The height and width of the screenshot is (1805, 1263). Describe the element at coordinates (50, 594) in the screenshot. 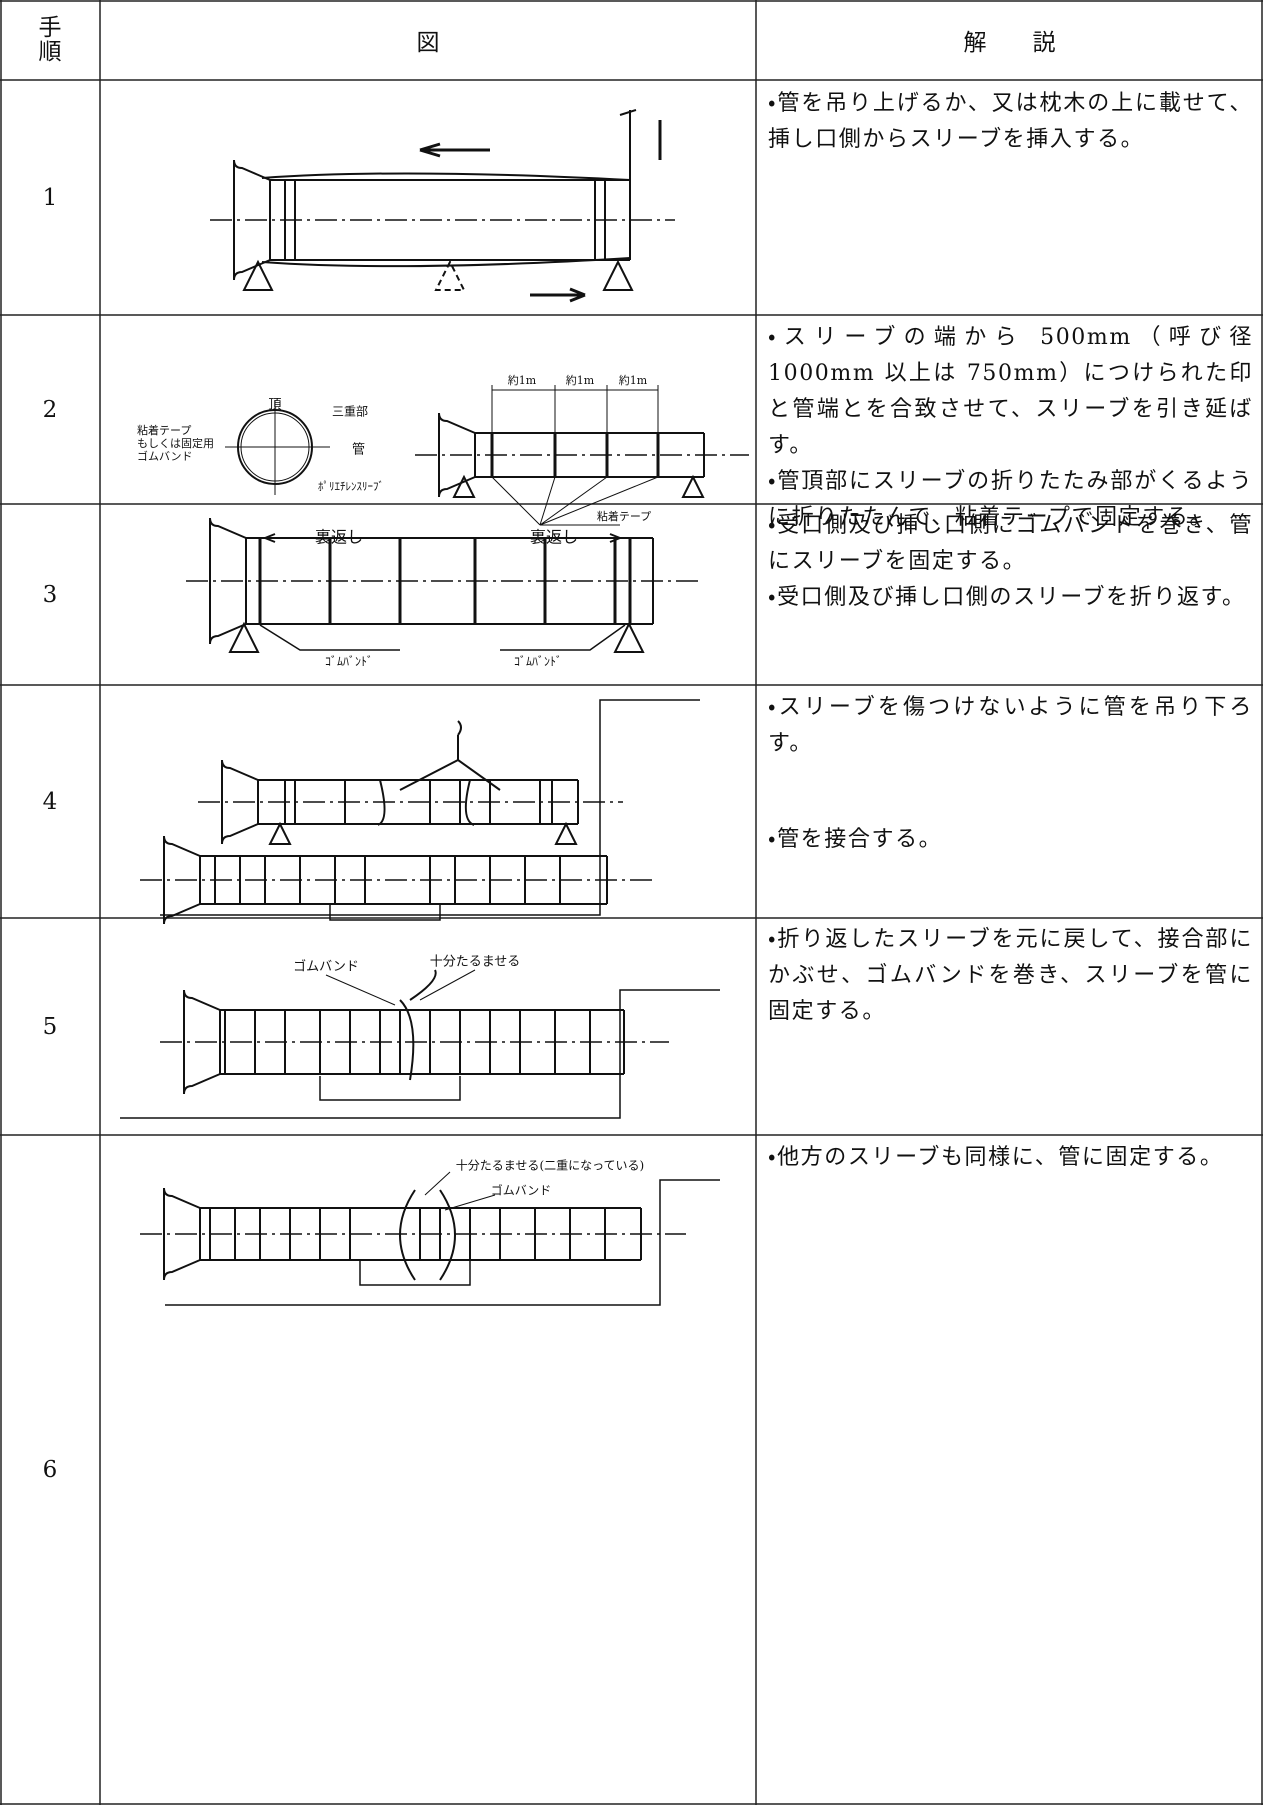

I see `step-number: 3` at that location.